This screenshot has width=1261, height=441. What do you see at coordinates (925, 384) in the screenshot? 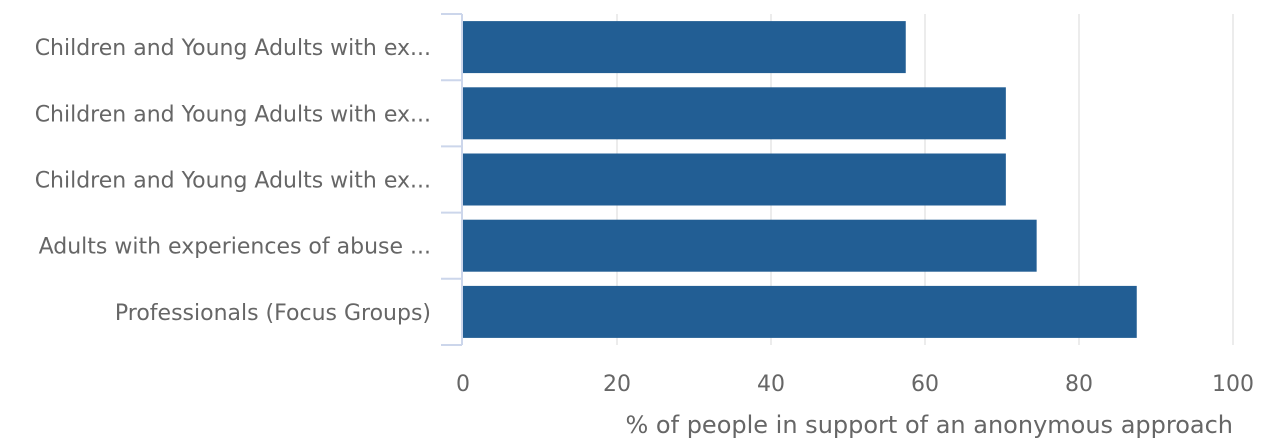
I see `x-tick-label: 60` at bounding box center [925, 384].